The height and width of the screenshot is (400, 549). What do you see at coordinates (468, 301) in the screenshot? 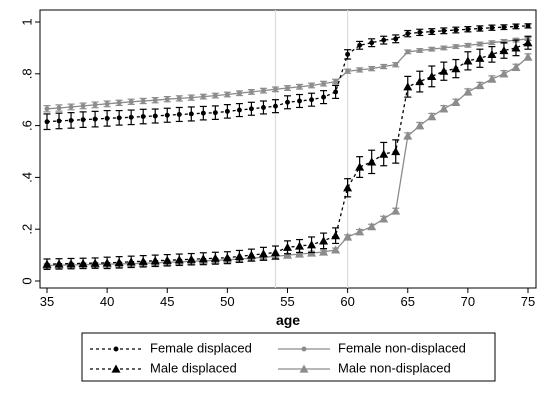
I see `x-tick-label: 70` at bounding box center [468, 301].